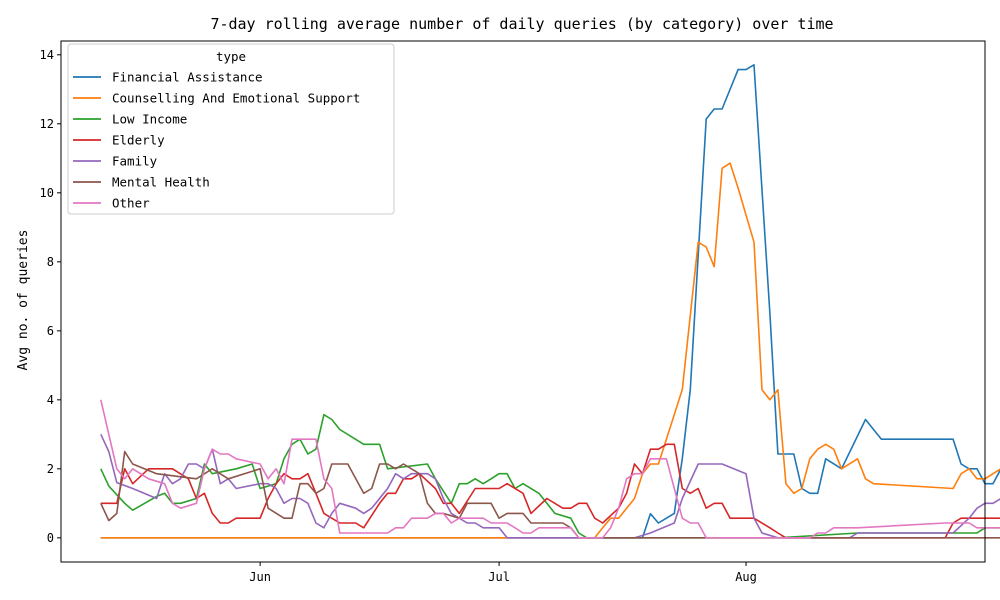  Describe the element at coordinates (50, 469) in the screenshot. I see `y-tick-label: 2` at that location.